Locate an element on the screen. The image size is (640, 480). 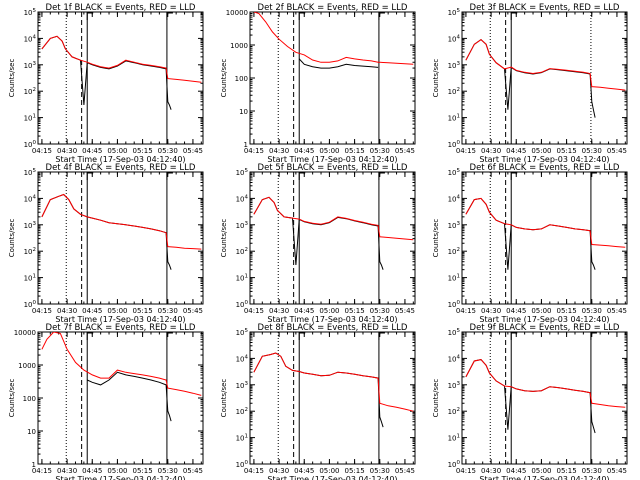
chart-title: Det 4f BLACK = Events, RED = LLD is located at coordinates (121, 168).